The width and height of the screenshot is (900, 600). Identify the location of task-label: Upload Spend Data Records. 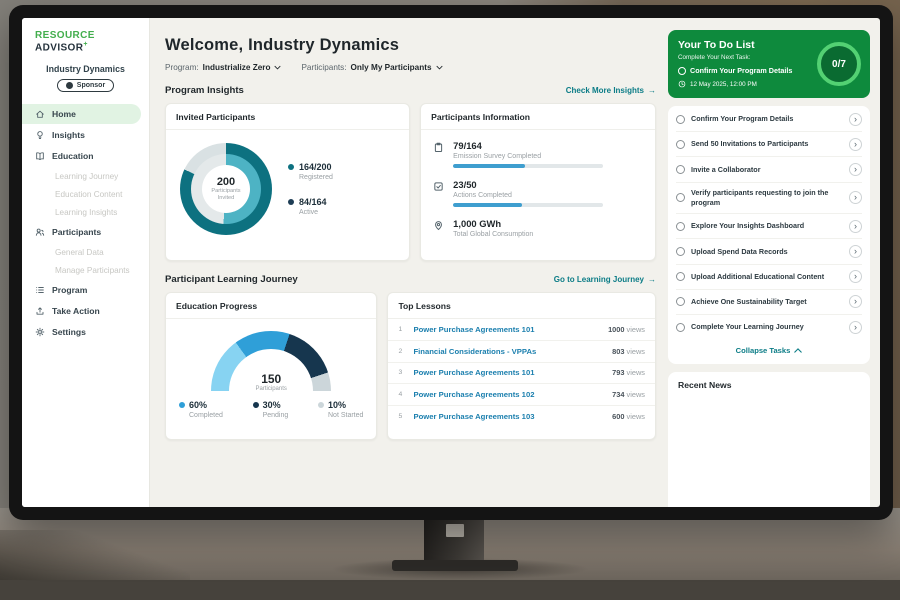
(739, 251).